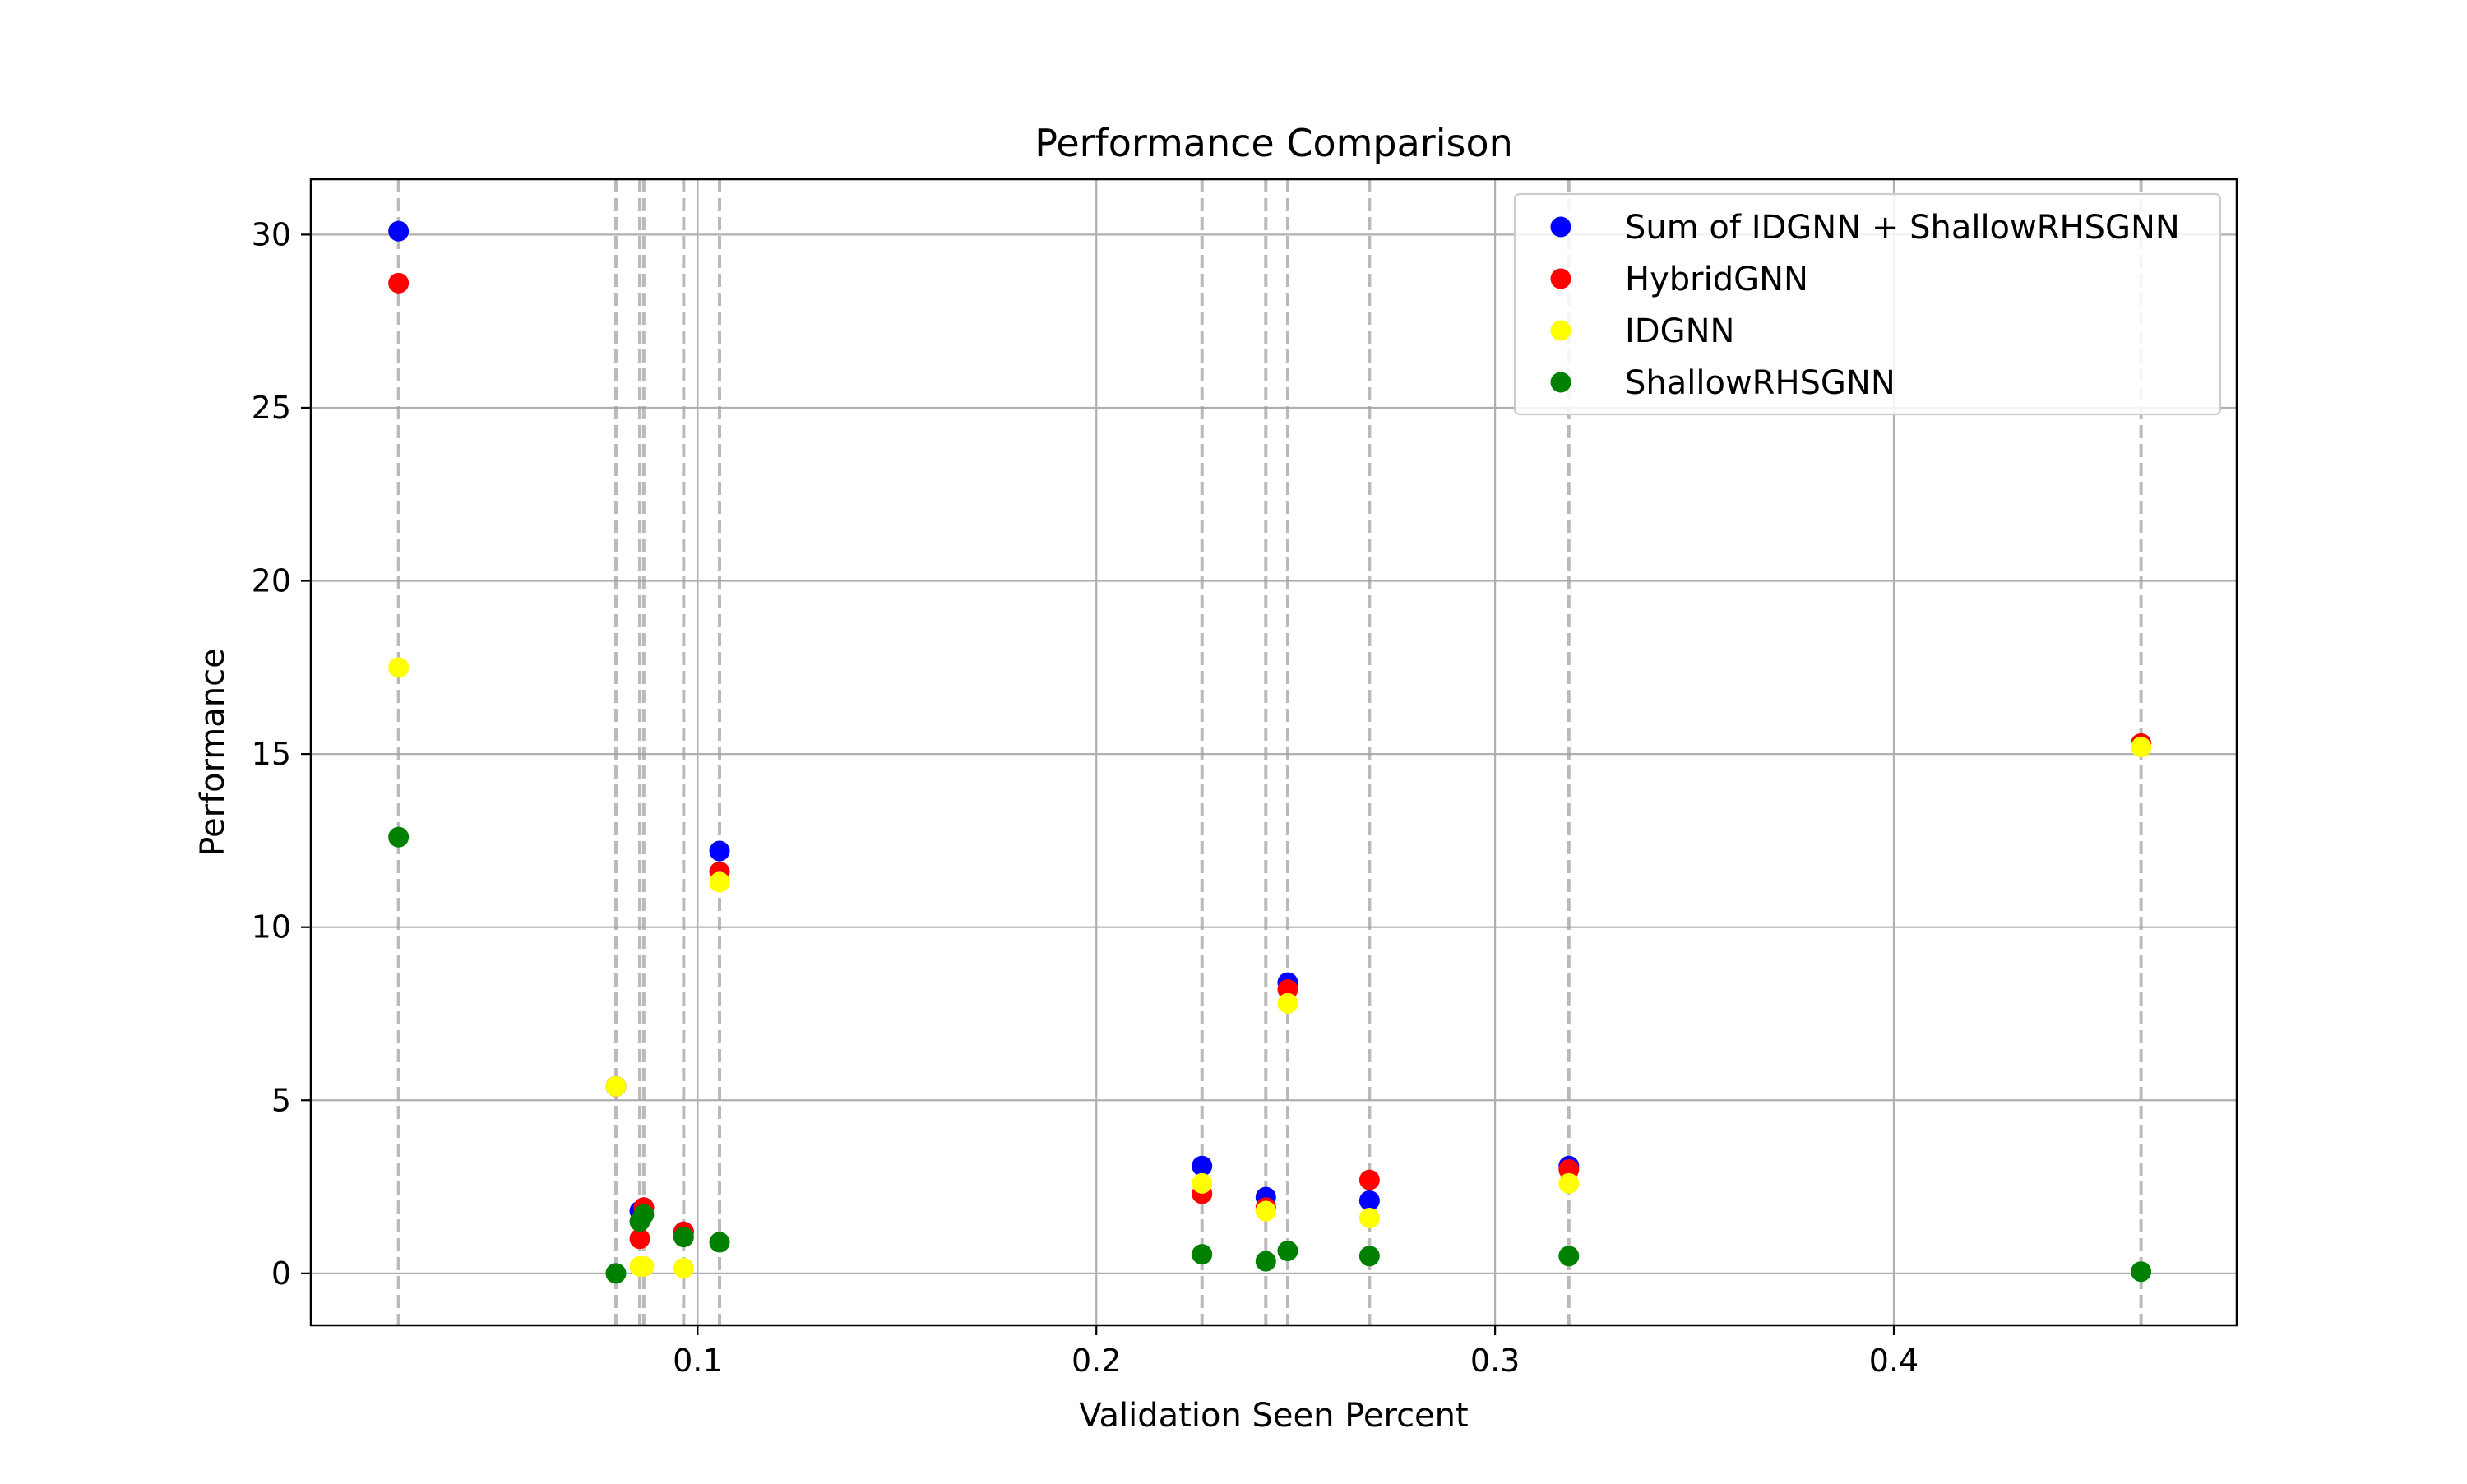 The image size is (2467, 1484). I want to click on legend-label: IDGNN, so click(1680, 331).